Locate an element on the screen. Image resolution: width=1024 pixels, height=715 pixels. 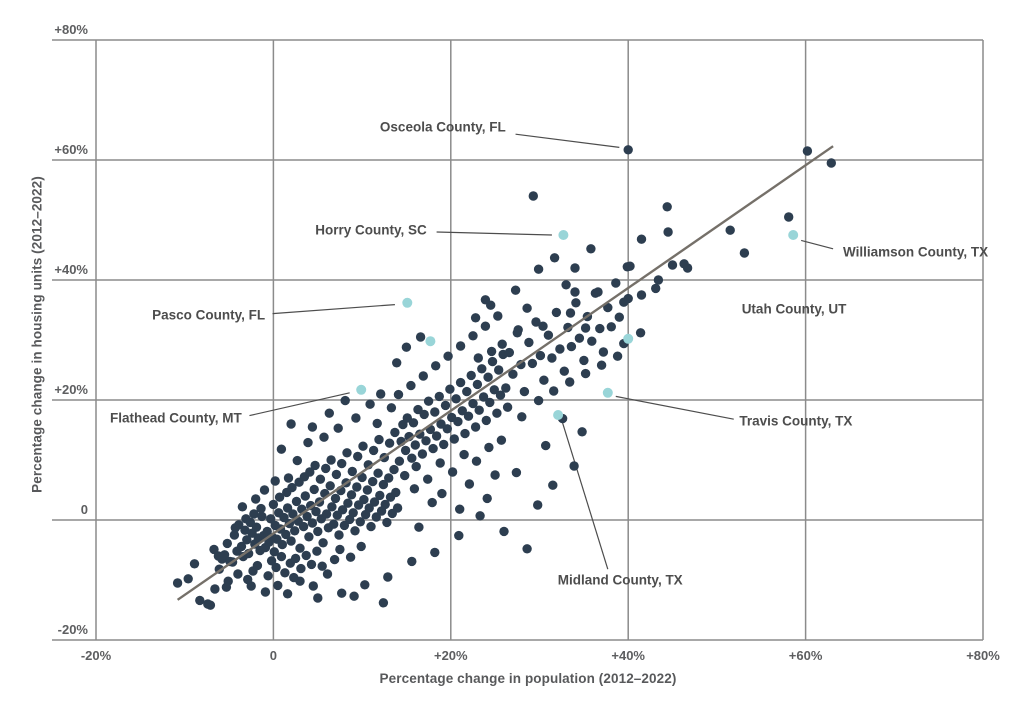
y-tick-label: -20% is located at coordinates (73, 629).